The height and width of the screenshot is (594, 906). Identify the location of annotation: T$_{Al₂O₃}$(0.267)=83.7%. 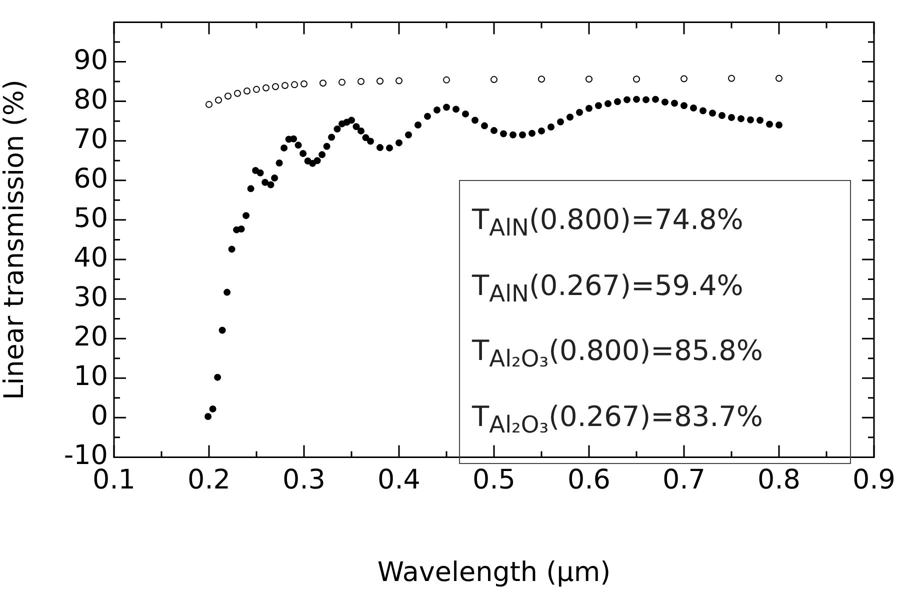
(618, 419).